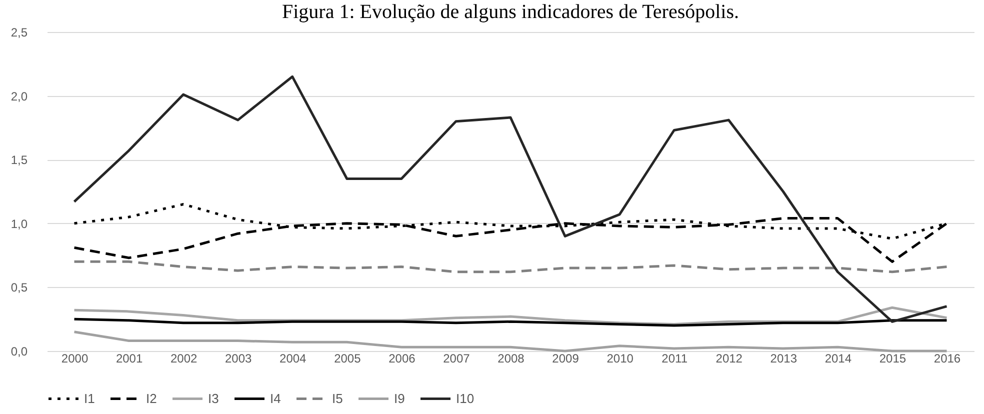 The width and height of the screenshot is (984, 414). I want to click on x-tick-label: 2000, so click(74, 359).